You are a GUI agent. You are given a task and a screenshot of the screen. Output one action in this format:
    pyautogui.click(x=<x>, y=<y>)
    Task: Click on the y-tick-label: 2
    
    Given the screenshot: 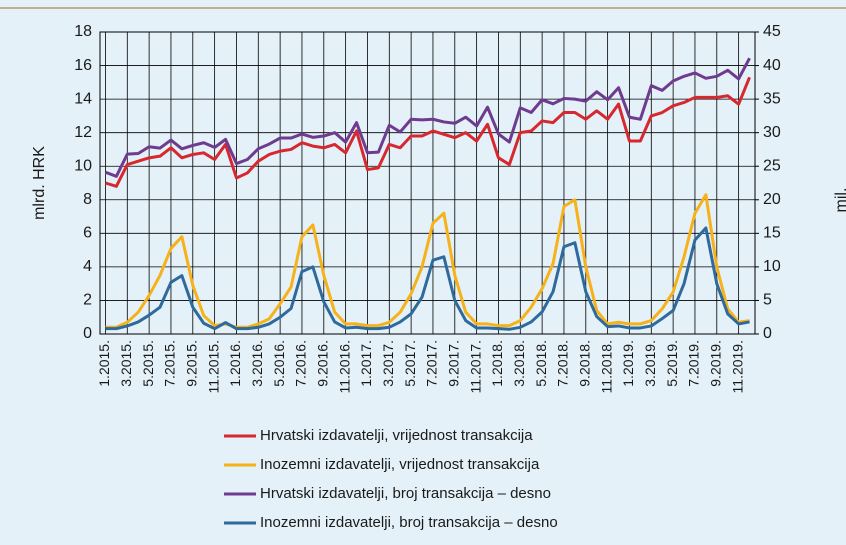 What is the action you would take?
    pyautogui.click(x=87, y=300)
    